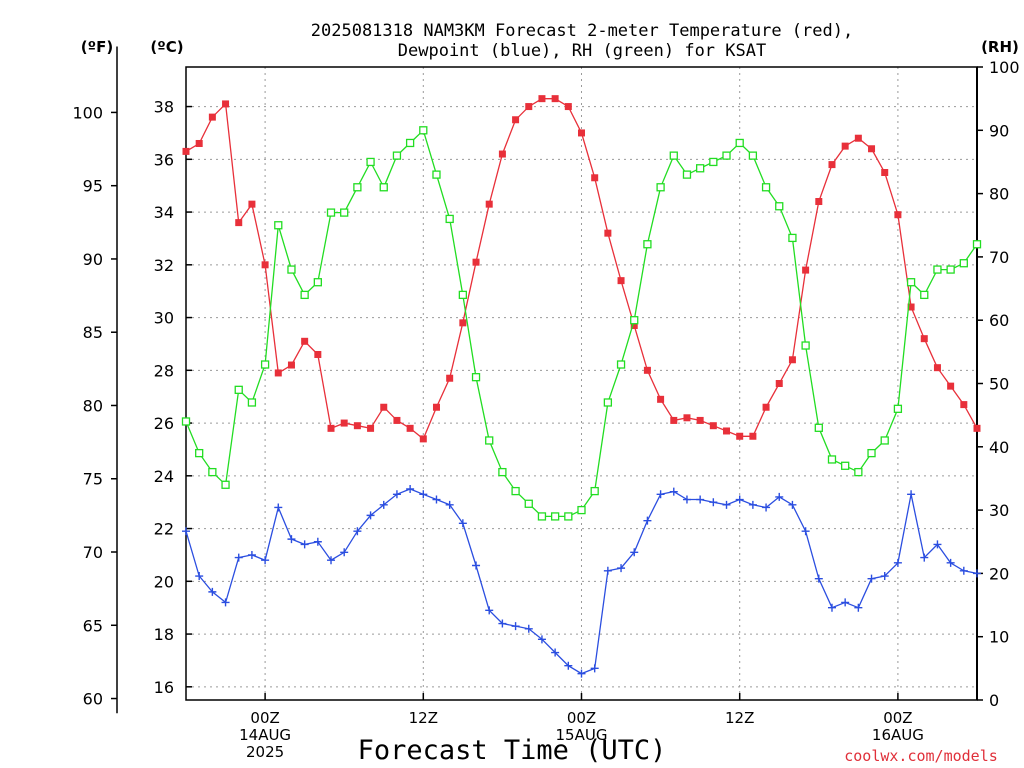  Describe the element at coordinates (164, 265) in the screenshot. I see `celsius-tick-label: 32` at that location.